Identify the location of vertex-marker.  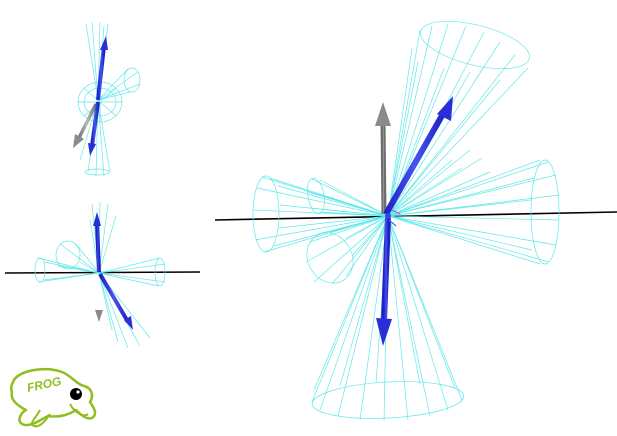
(393, 218).